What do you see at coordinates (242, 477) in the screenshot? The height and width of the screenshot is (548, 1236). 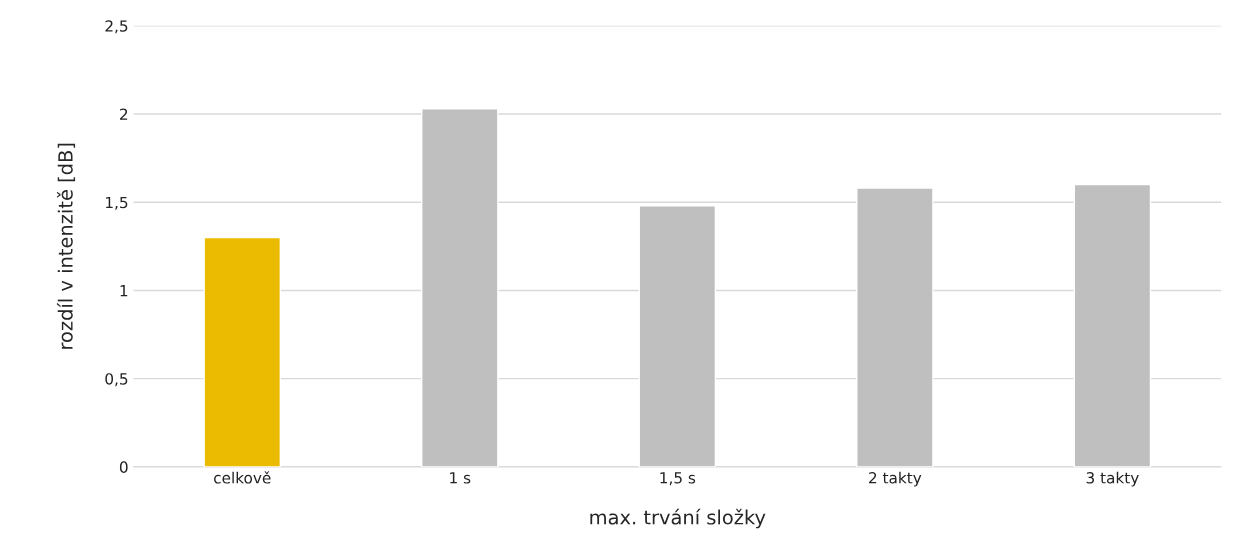 I see `x-tick-label: celkově` at bounding box center [242, 477].